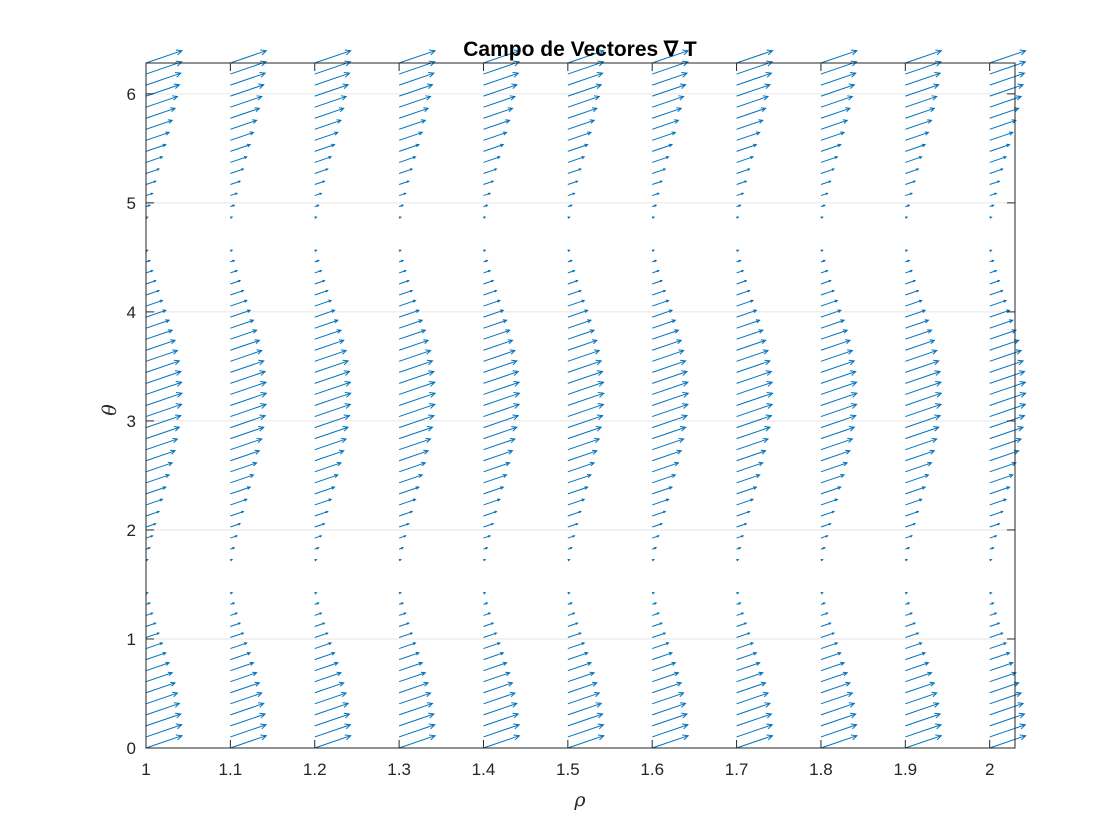  Describe the element at coordinates (131, 312) in the screenshot. I see `y-tick-label: 4` at that location.